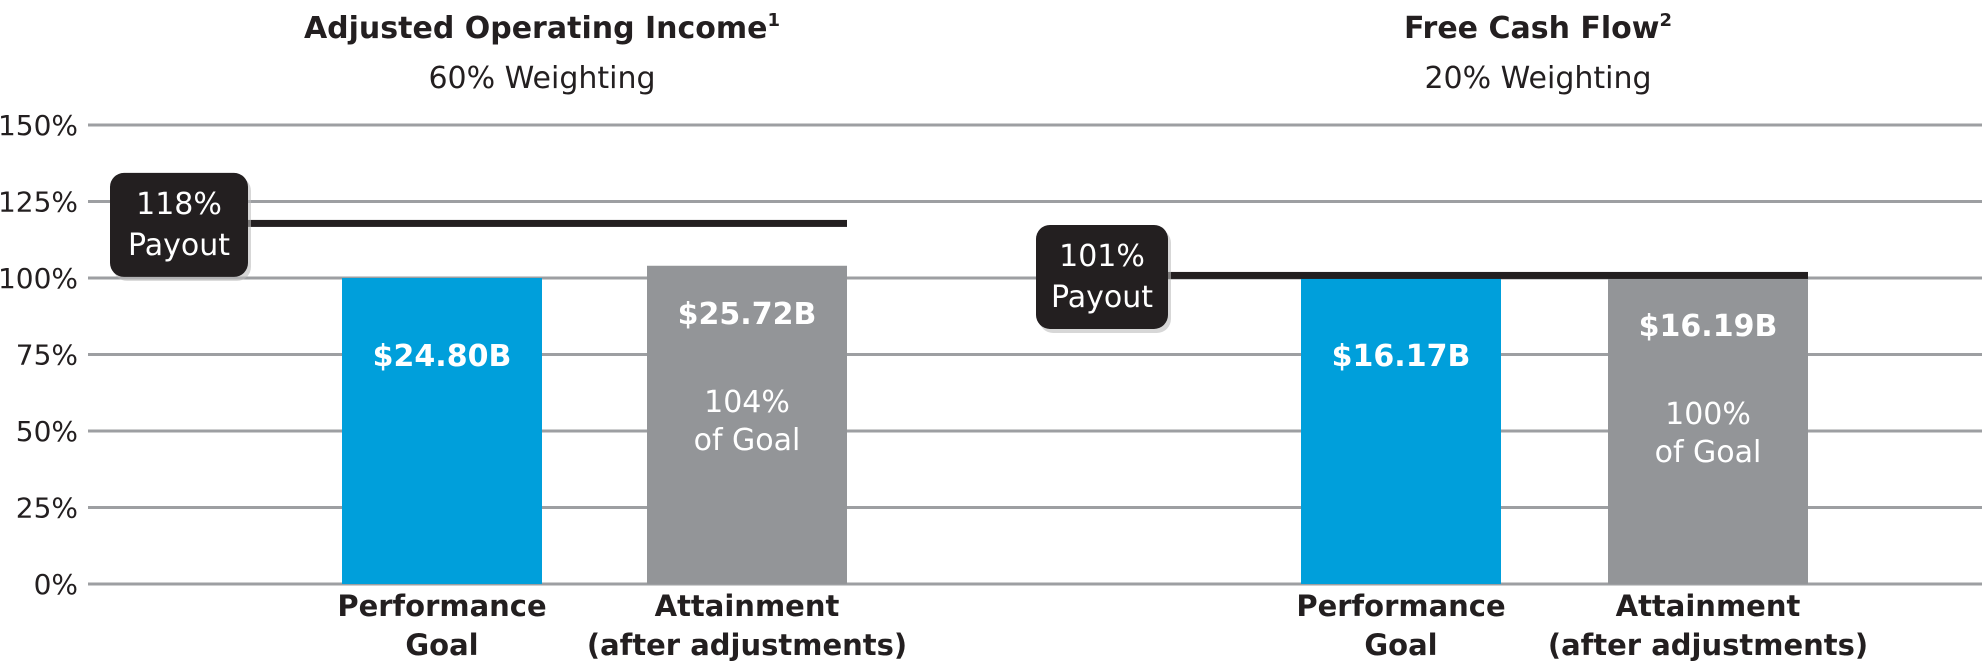 The width and height of the screenshot is (1982, 664). What do you see at coordinates (1708, 326) in the screenshot?
I see `bar-value-label: $16.19B` at bounding box center [1708, 326].